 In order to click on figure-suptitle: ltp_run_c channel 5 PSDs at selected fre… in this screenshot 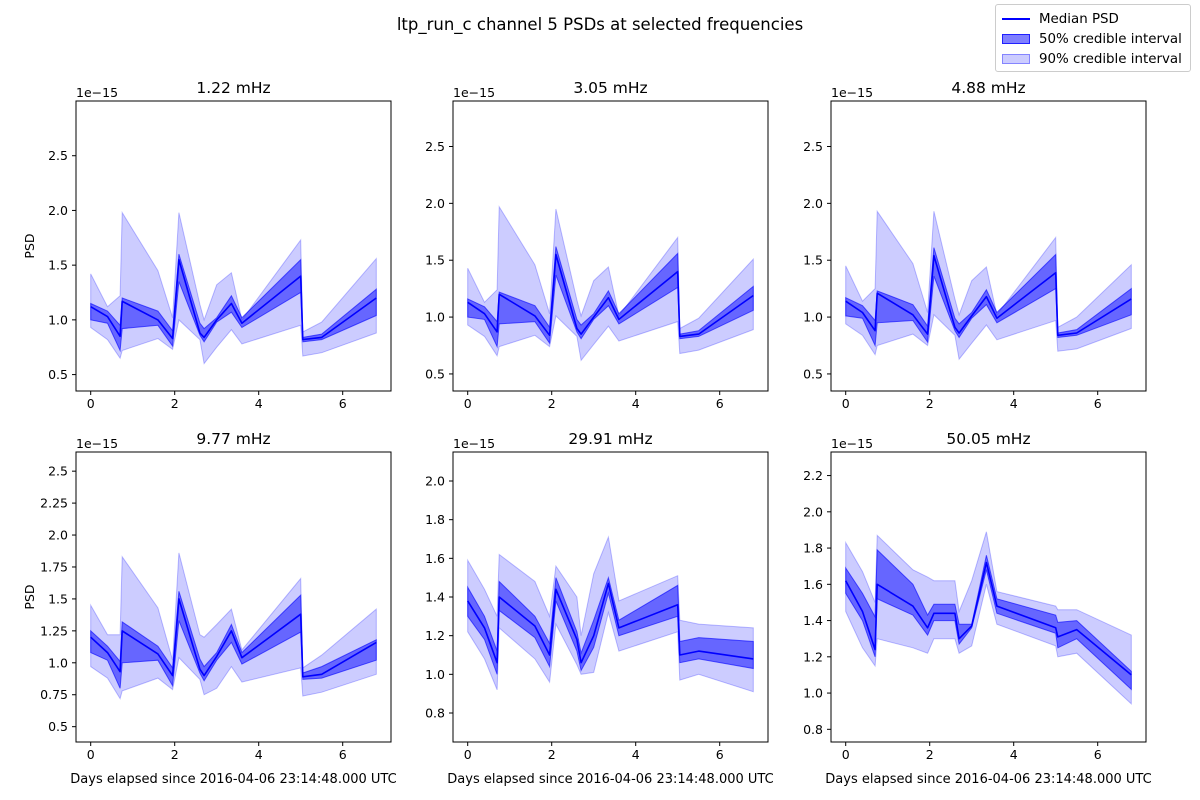, I will do `click(600, 25)`.